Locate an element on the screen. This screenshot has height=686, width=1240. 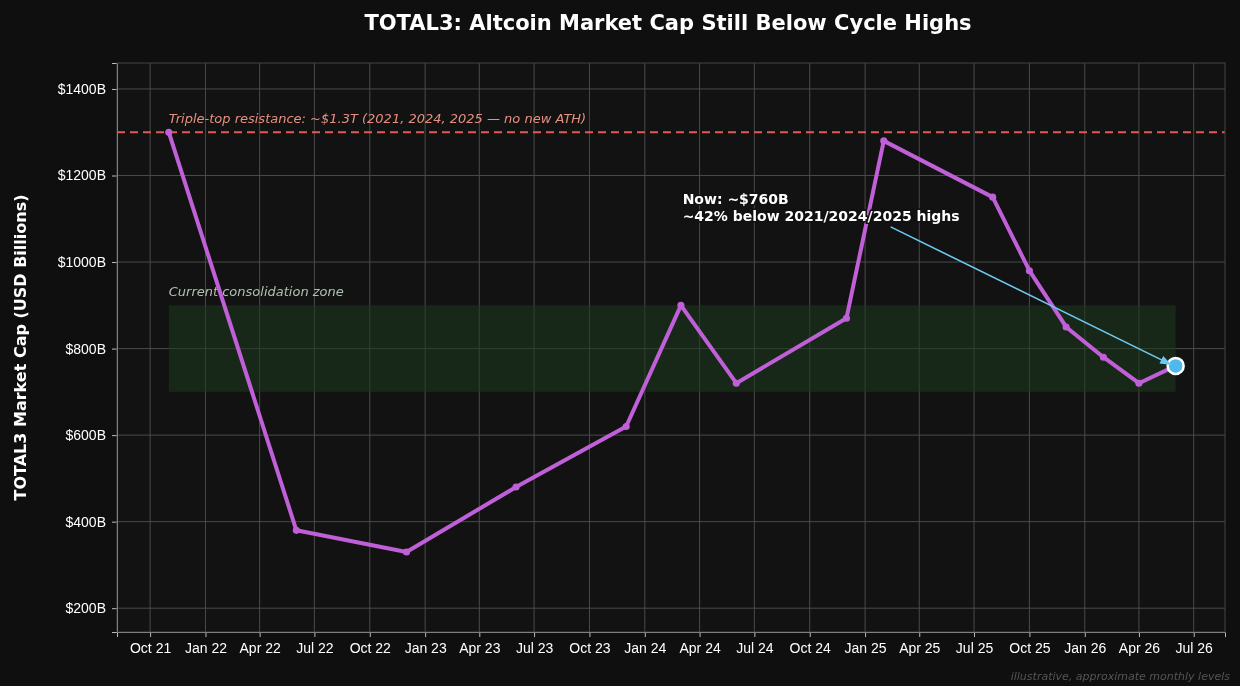
x-tick-label: Jul 26 is located at coordinates (1194, 647).